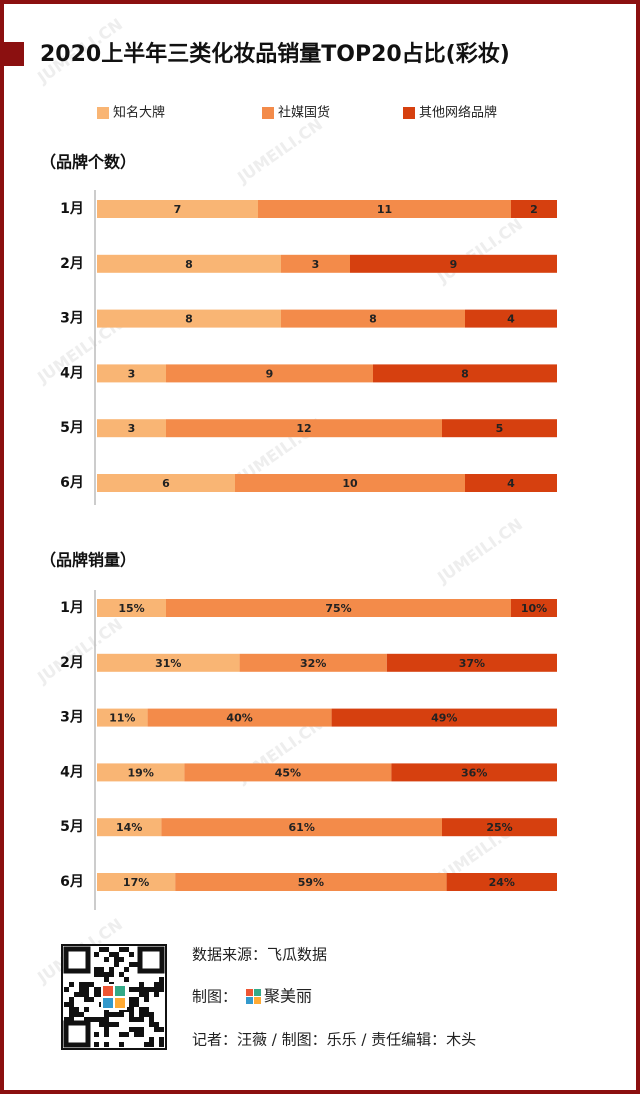 The height and width of the screenshot is (1094, 640). I want to click on value-label: 15%, so click(131, 608).